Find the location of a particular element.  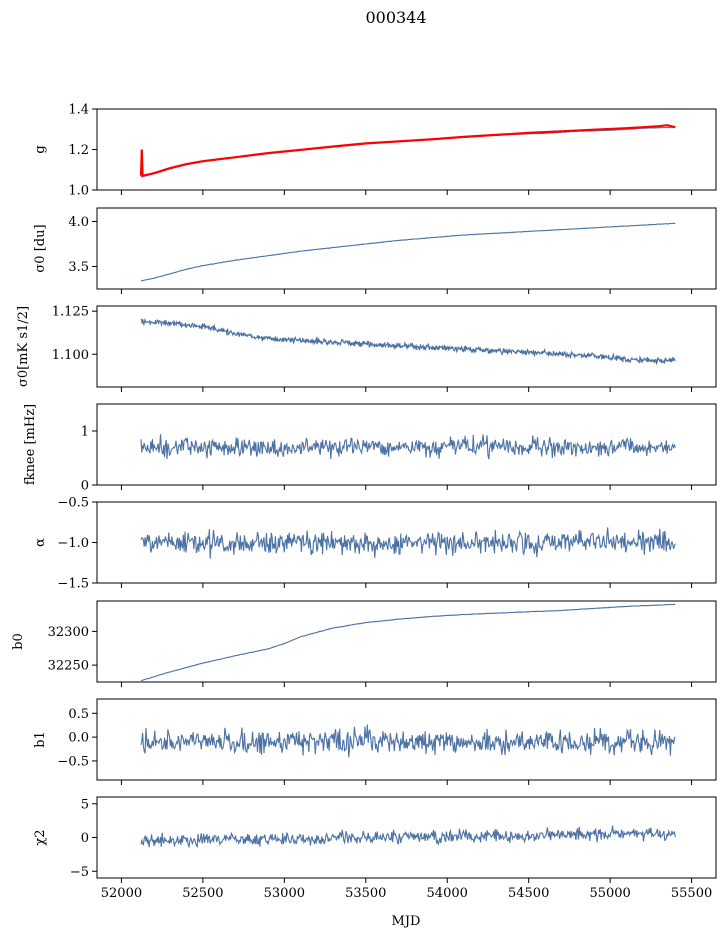

panel-5-ytick-label-2: −1.0 is located at coordinates (73, 543).